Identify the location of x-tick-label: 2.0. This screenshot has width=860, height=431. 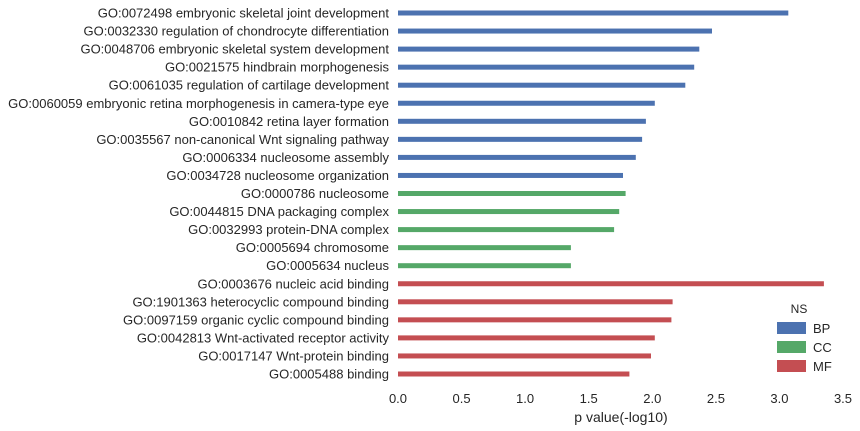
(652, 398).